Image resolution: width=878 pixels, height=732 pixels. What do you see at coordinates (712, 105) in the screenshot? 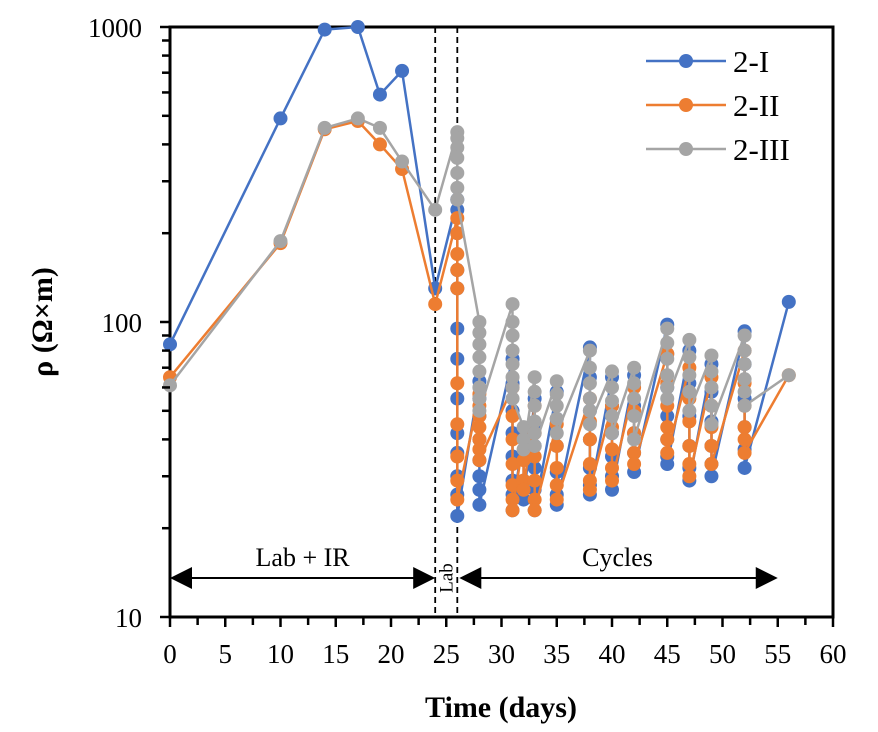
I see `legend-item-2-II: 2-II` at bounding box center [712, 105].